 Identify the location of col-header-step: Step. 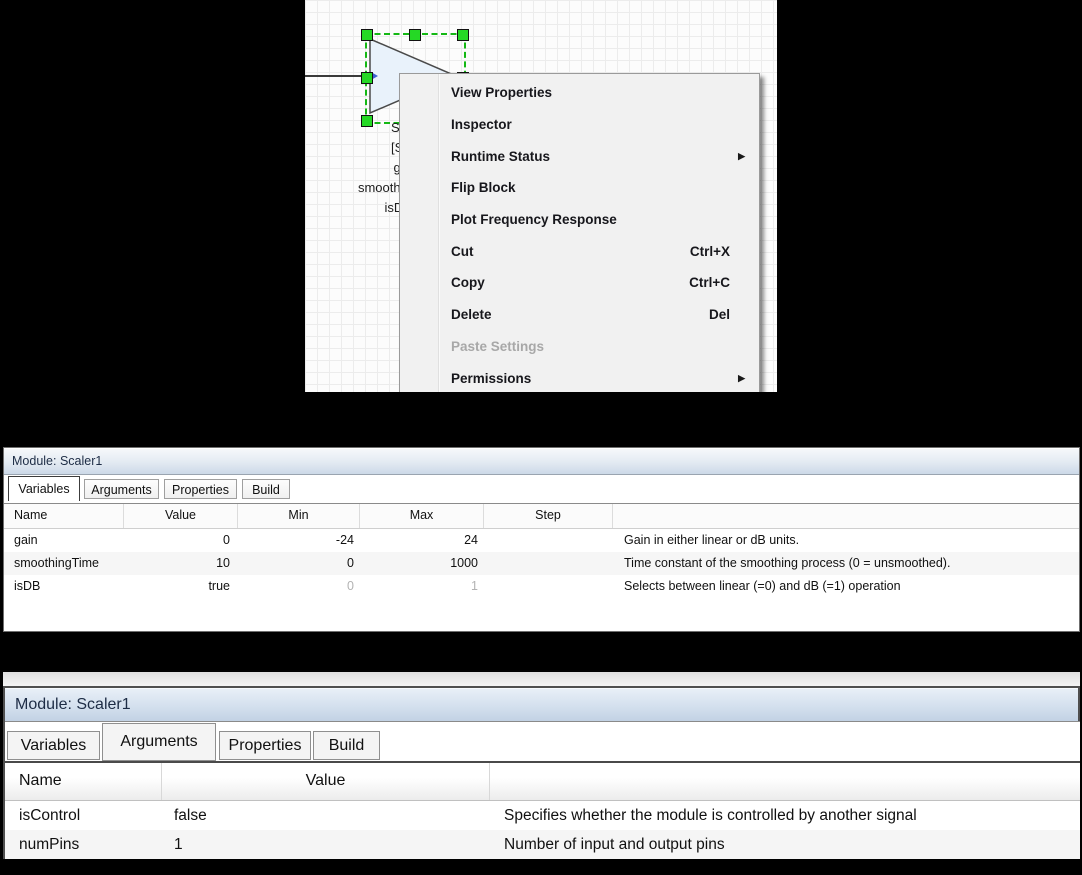
(548, 516).